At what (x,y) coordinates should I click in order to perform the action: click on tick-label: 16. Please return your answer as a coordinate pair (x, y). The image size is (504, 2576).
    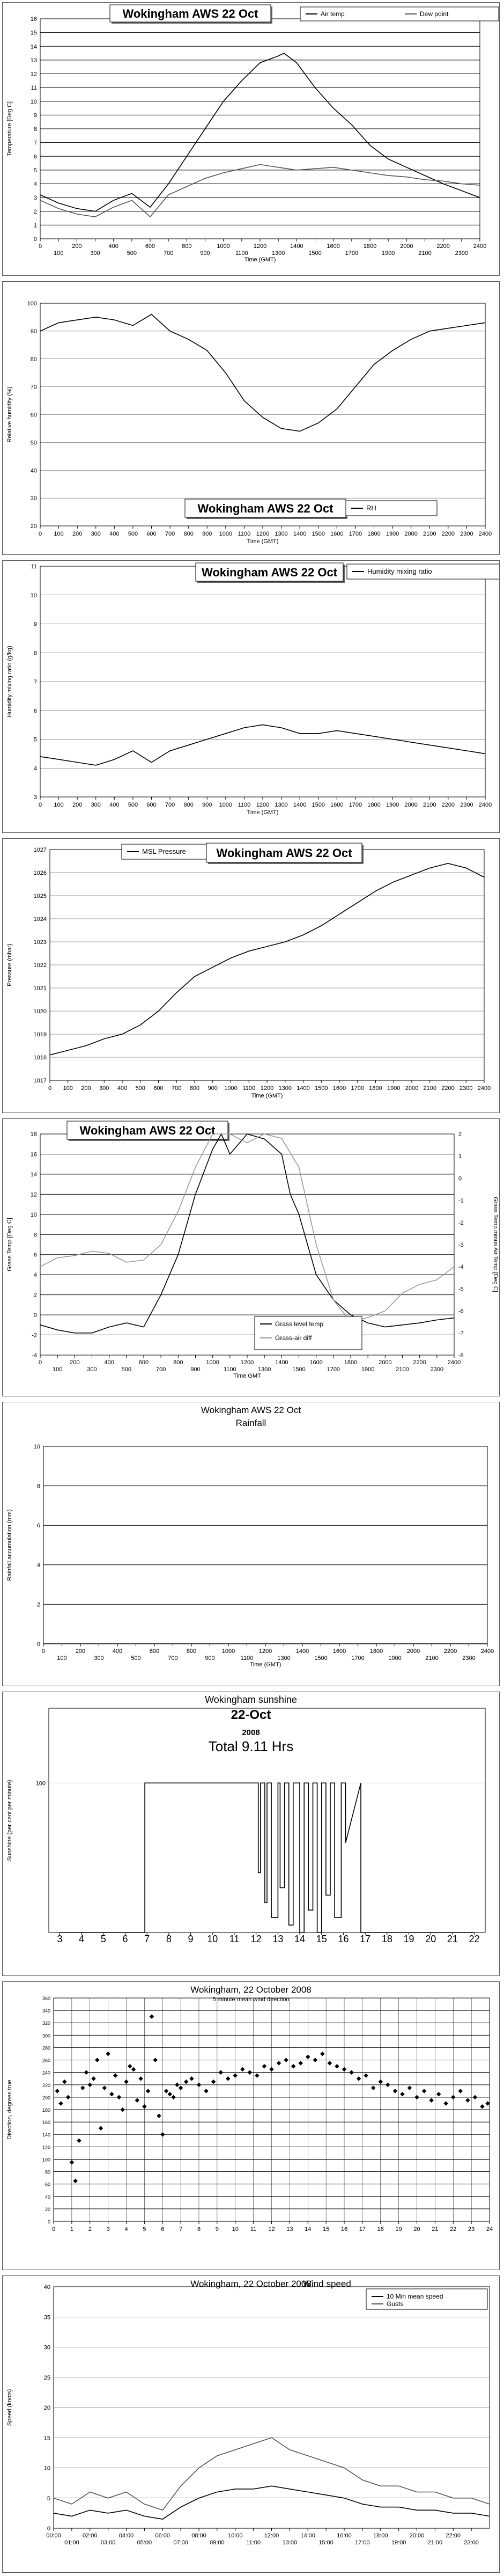
    Looking at the image, I should click on (34, 19).